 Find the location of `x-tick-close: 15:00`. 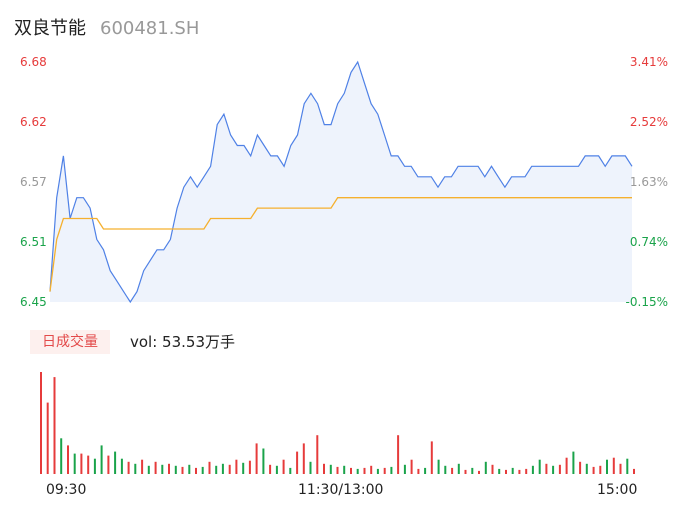

x-tick-close: 15:00 is located at coordinates (617, 490).